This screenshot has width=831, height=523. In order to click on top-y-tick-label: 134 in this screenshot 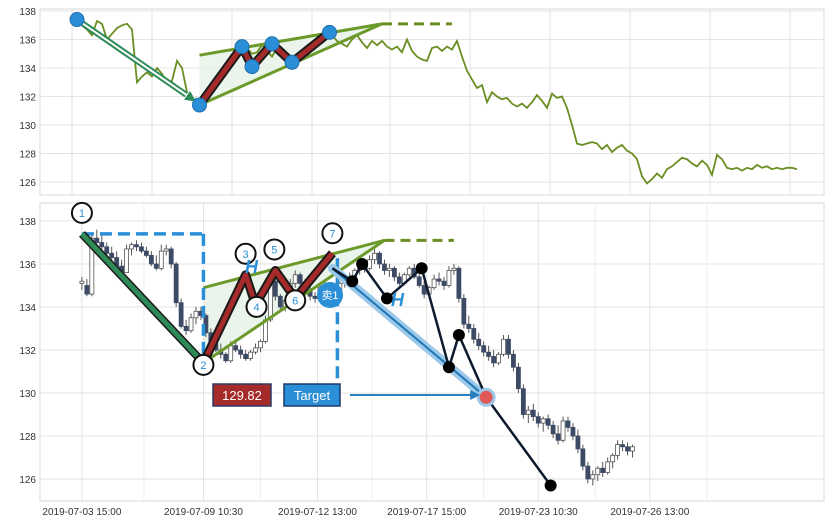, I will do `click(27, 69)`.